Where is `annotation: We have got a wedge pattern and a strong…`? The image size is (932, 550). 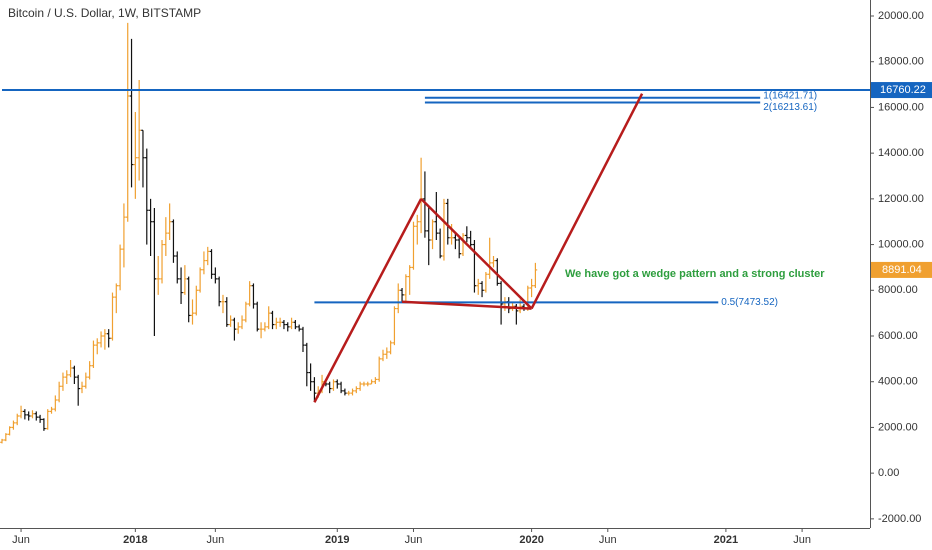
annotation: We have got a wedge pattern and a strong… is located at coordinates (695, 274).